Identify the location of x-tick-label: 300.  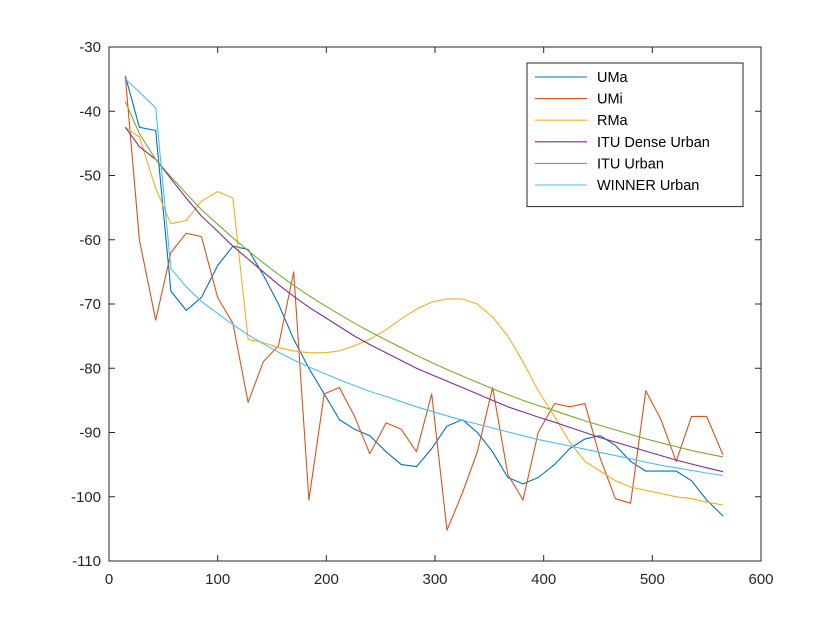
(434, 579).